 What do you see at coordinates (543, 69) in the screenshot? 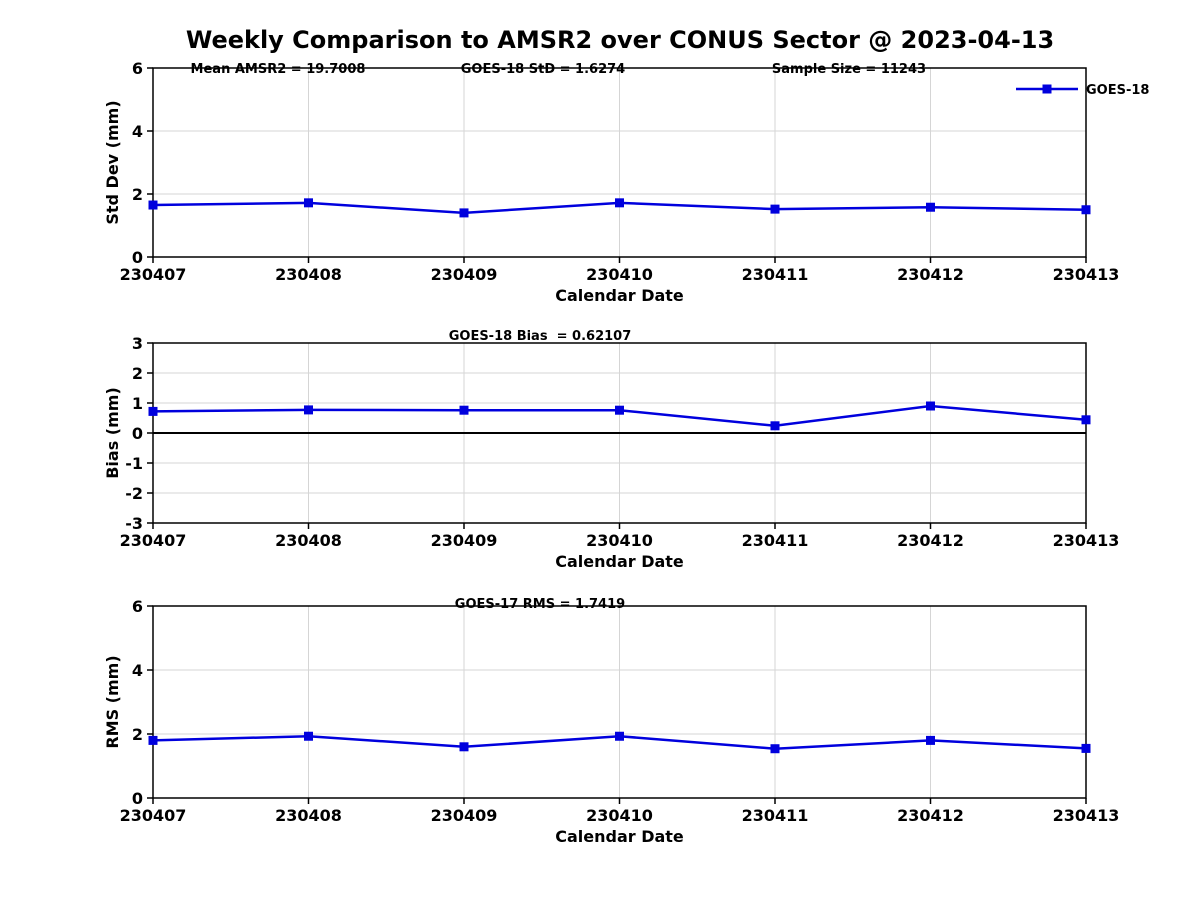
I see `annotation: GOES-18 StD = 1.6274` at bounding box center [543, 69].